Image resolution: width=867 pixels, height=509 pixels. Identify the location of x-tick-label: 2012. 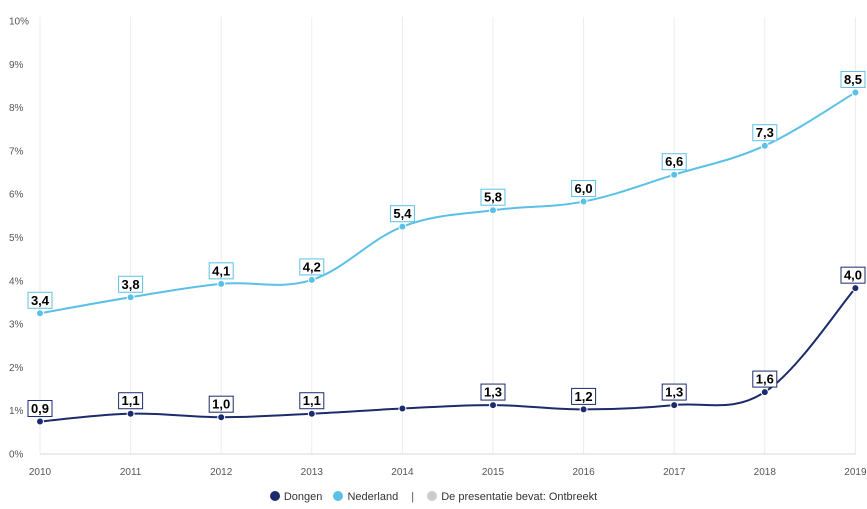
(221, 472).